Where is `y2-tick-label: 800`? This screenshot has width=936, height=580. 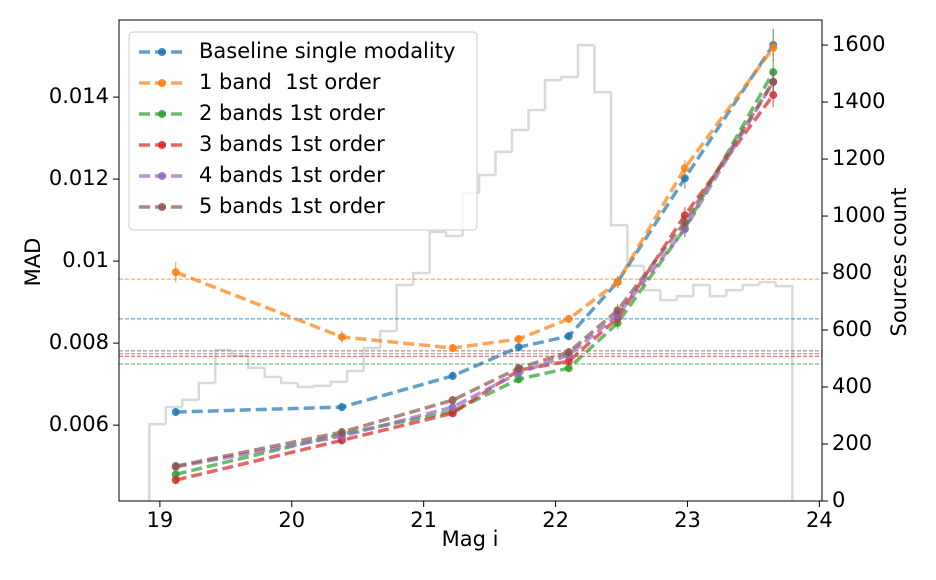 y2-tick-label: 800 is located at coordinates (852, 272).